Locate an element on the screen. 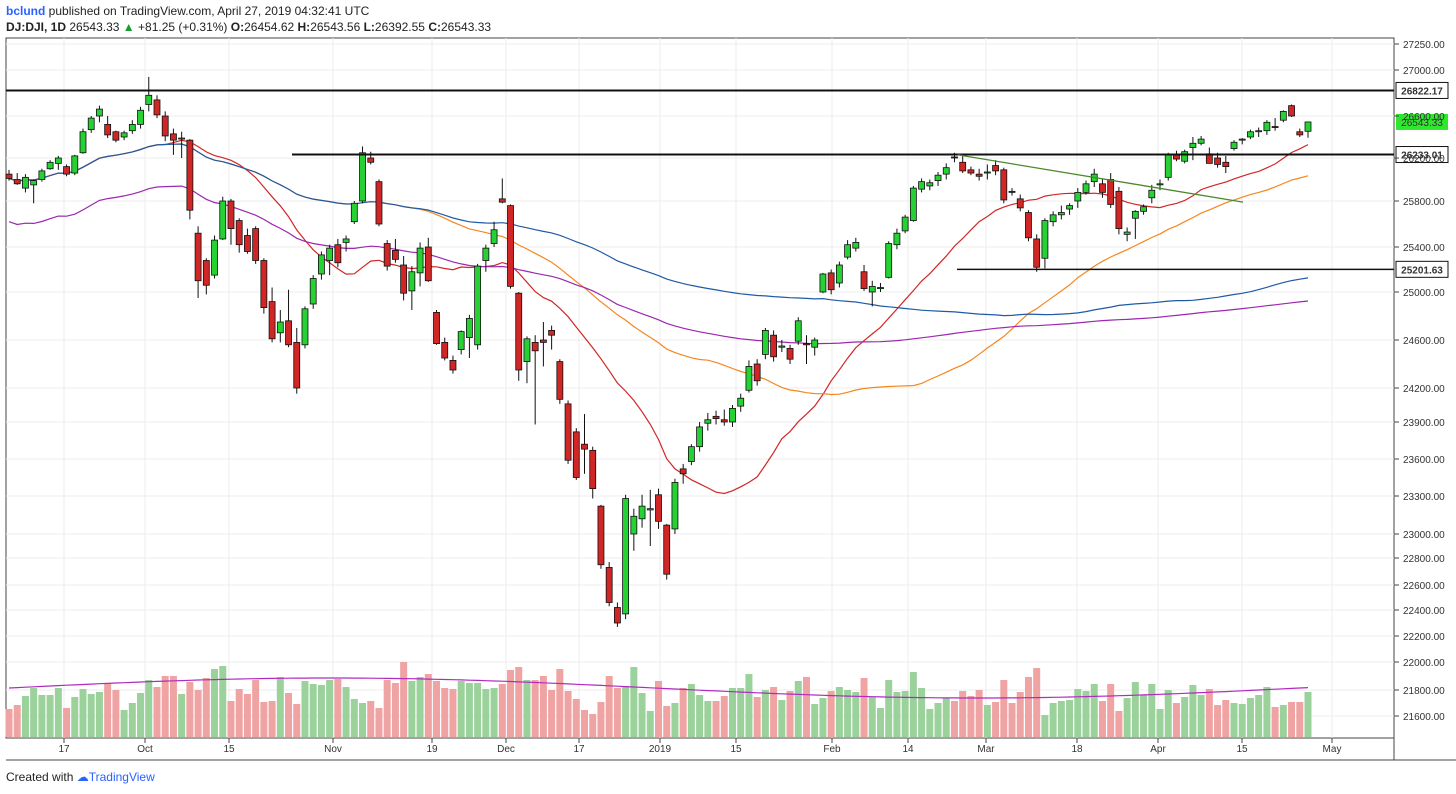  author-name: bclund is located at coordinates (26, 11).